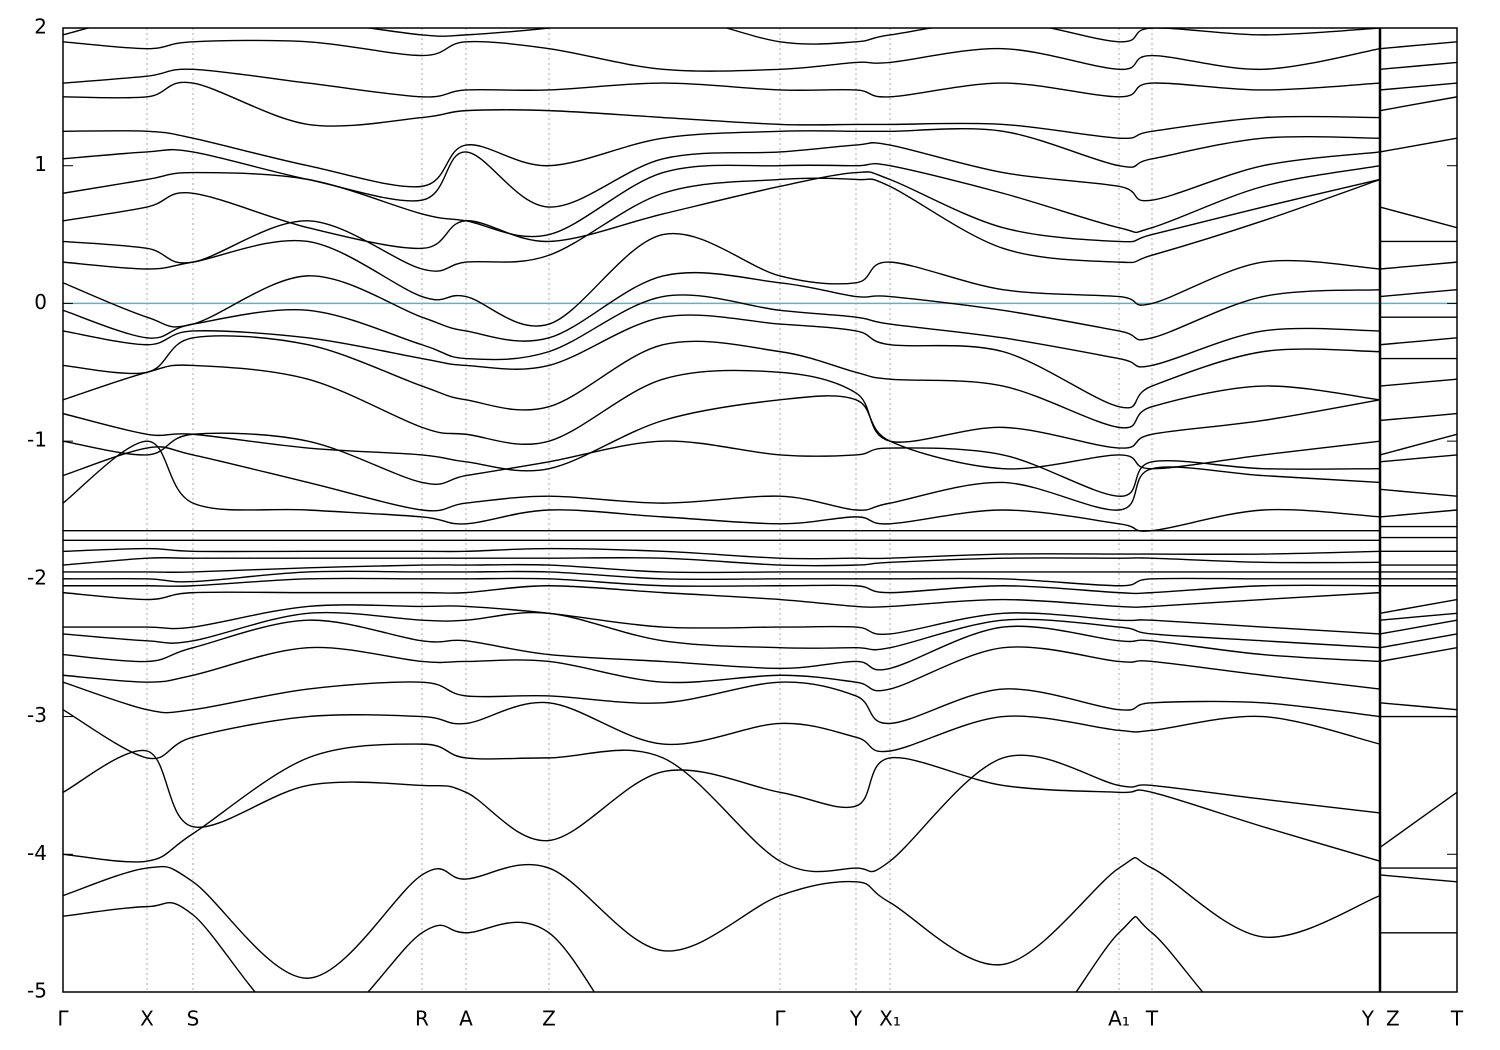 This screenshot has height=1050, width=1500. I want to click on y-tick-label: -5, so click(37, 991).